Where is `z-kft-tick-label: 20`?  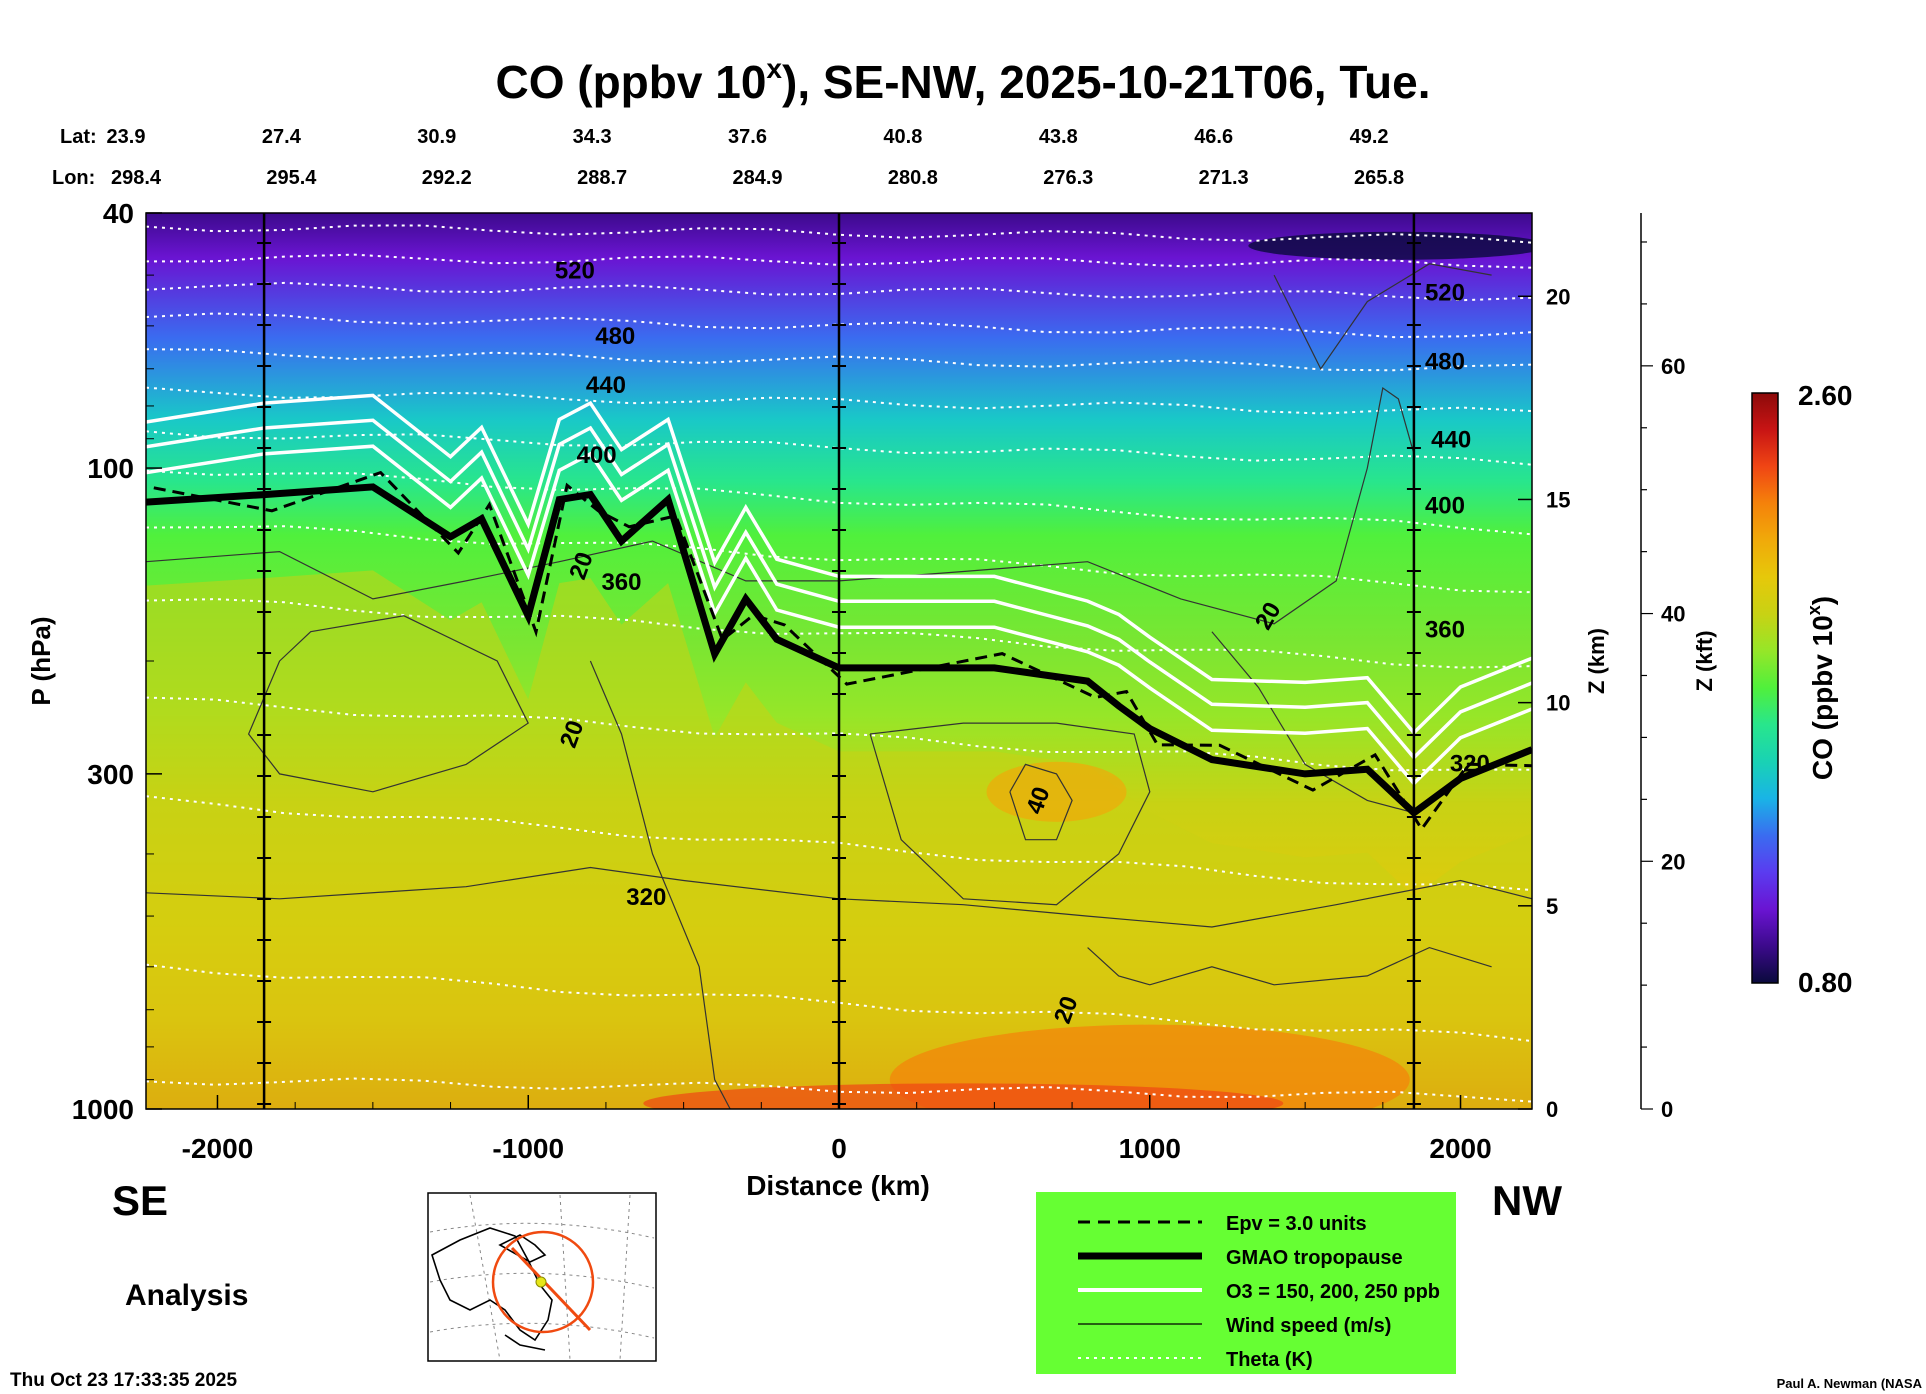
z-kft-tick-label: 20 is located at coordinates (1673, 861).